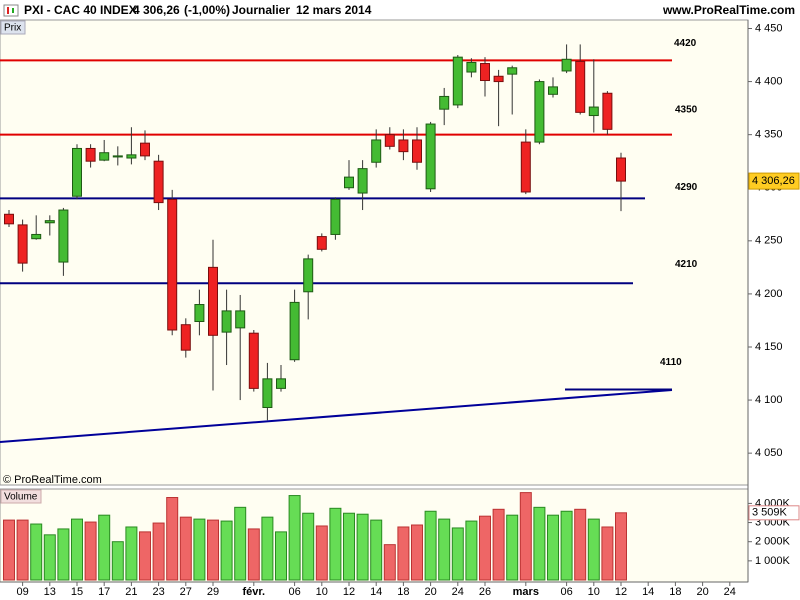 The width and height of the screenshot is (800, 600). I want to click on x-tick-label: 15, so click(77, 592).